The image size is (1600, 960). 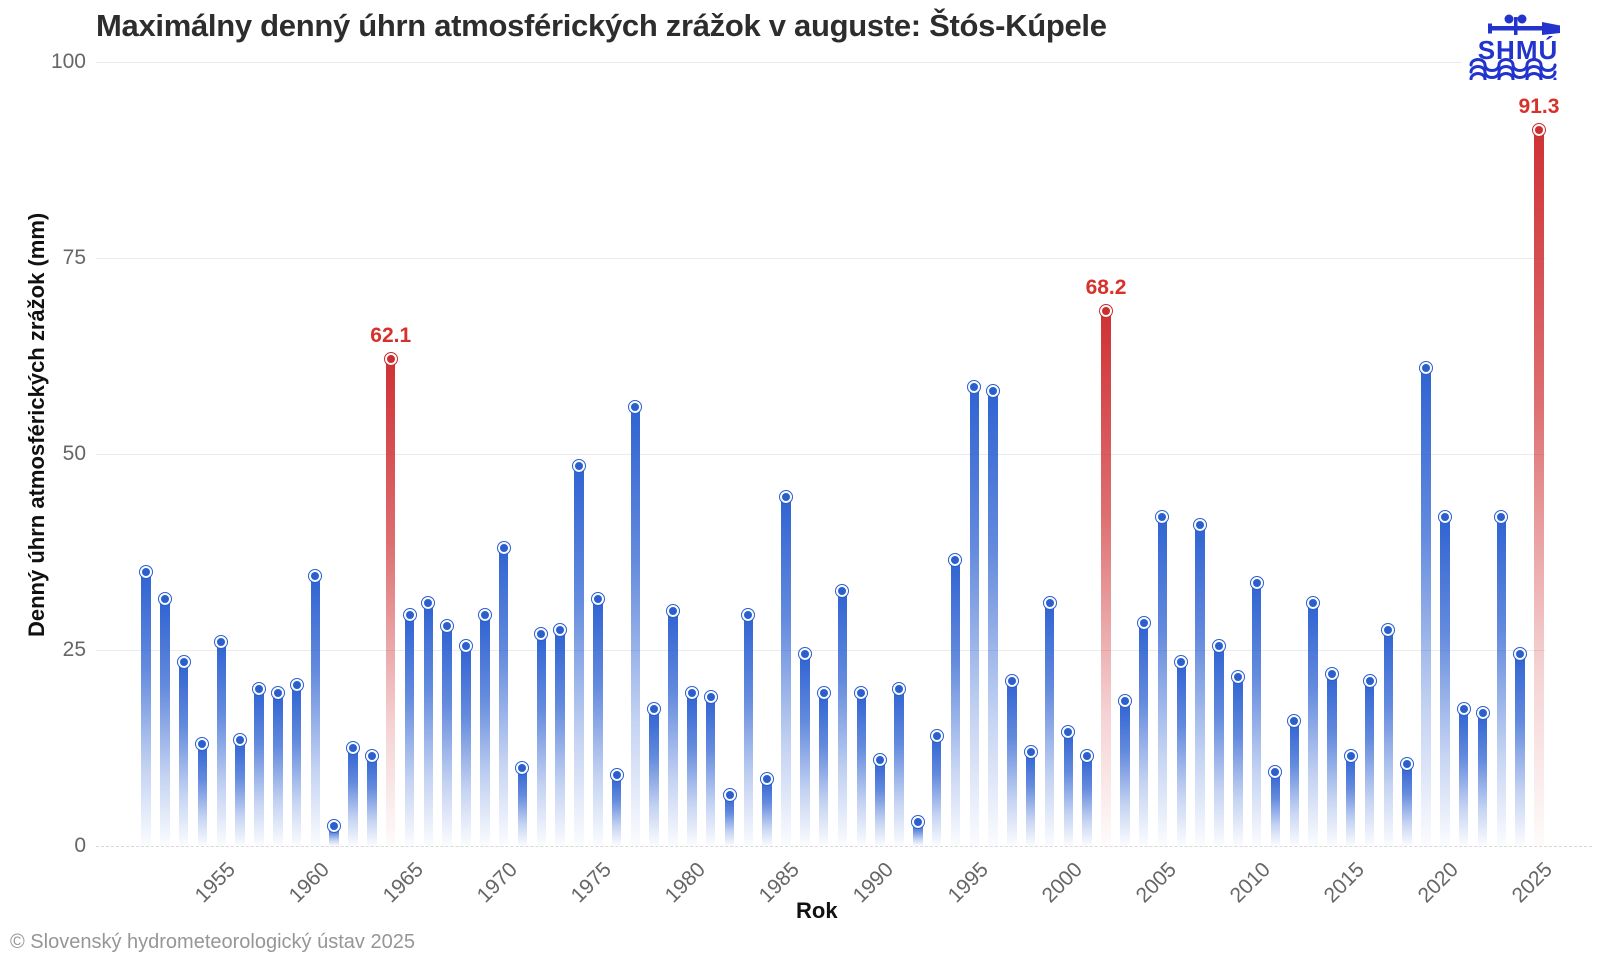 What do you see at coordinates (146, 708) in the screenshot?
I see `bar-1951` at bounding box center [146, 708].